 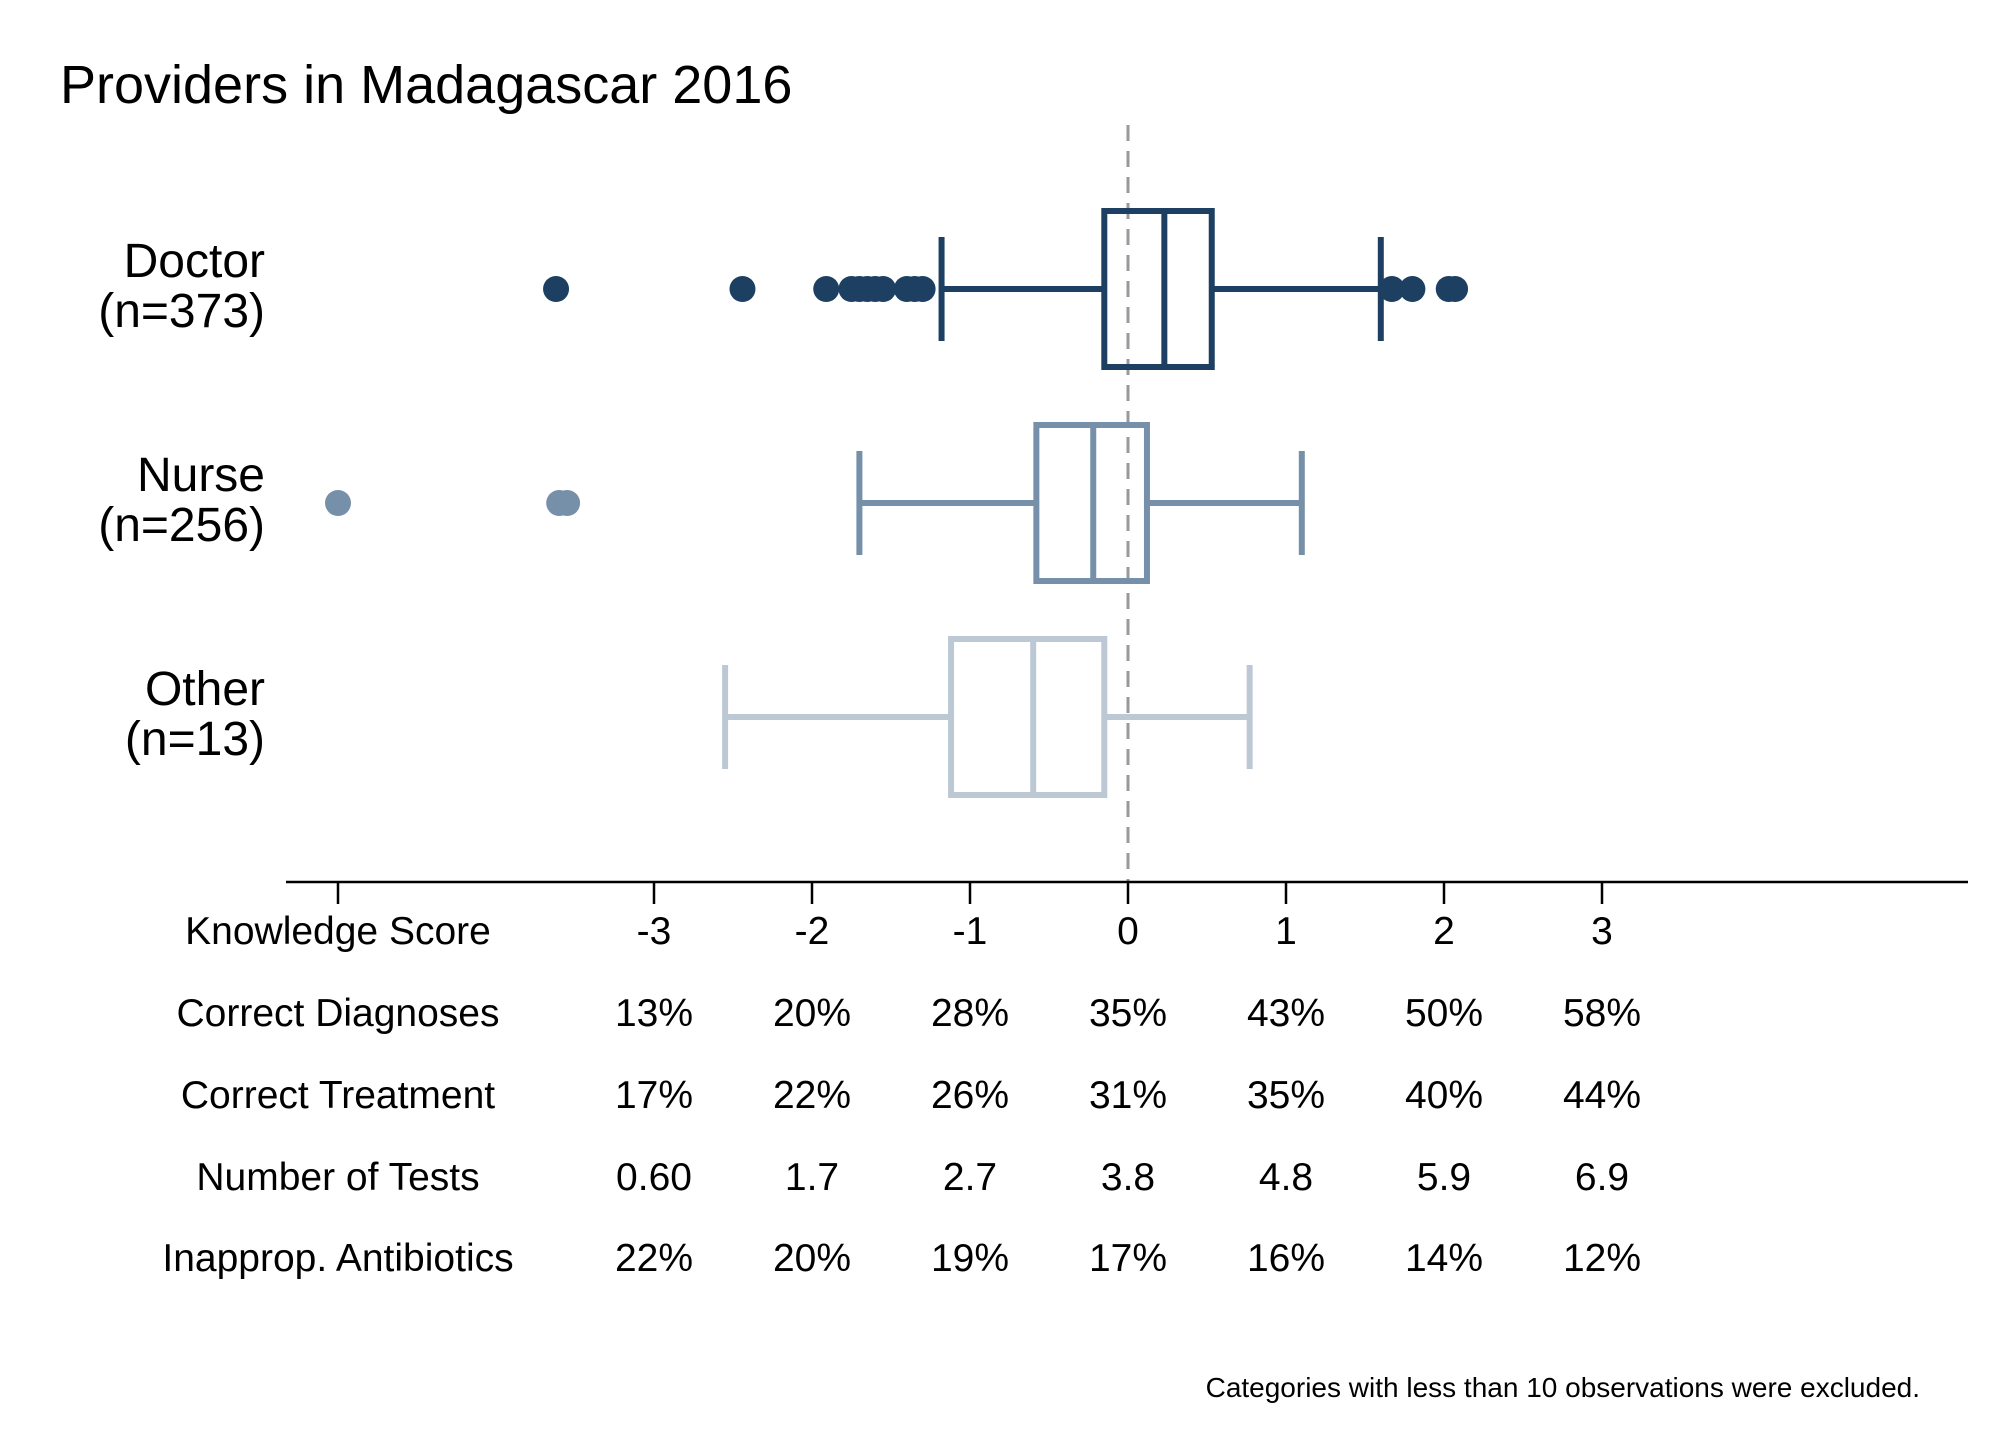 What do you see at coordinates (194, 739) in the screenshot?
I see `category-count: (n=13)` at bounding box center [194, 739].